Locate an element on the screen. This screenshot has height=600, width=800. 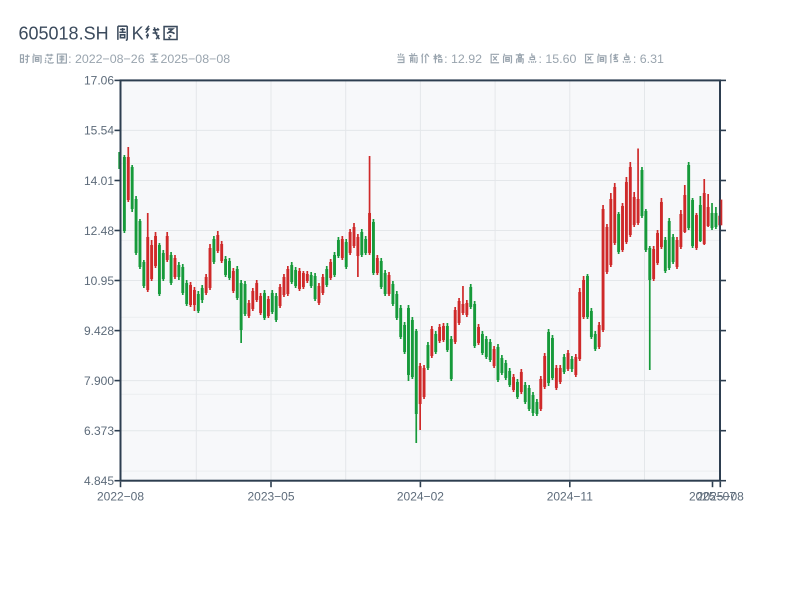
svg-text: 6.373 is located at coordinates (99, 431).